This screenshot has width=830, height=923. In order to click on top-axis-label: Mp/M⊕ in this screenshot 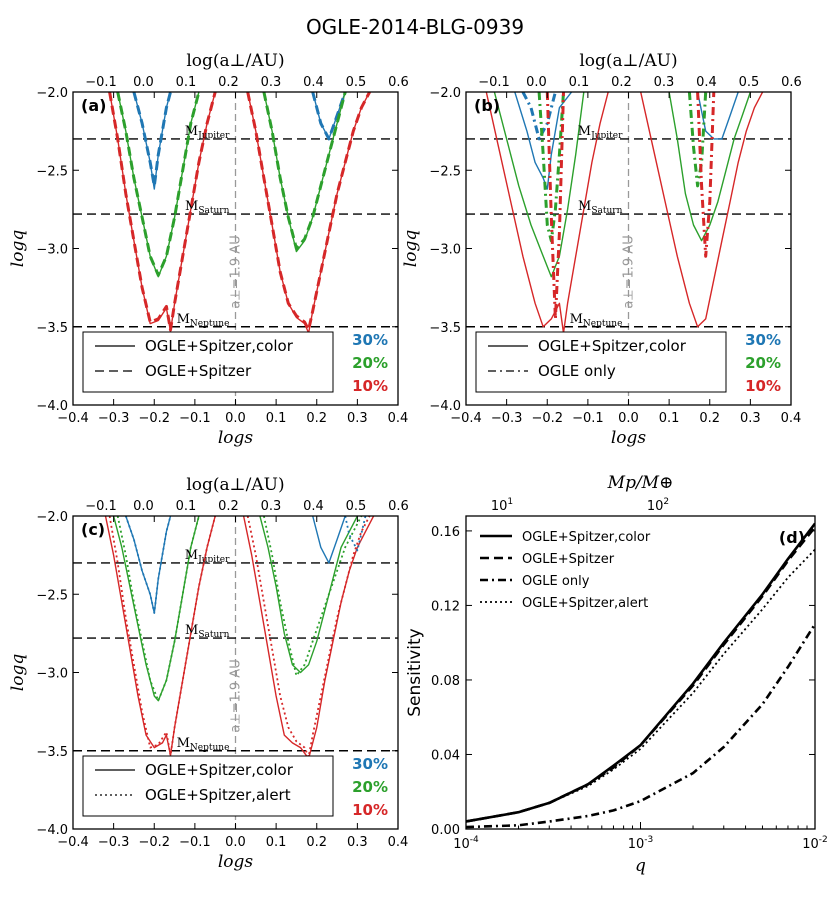, I will do `click(640, 483)`.